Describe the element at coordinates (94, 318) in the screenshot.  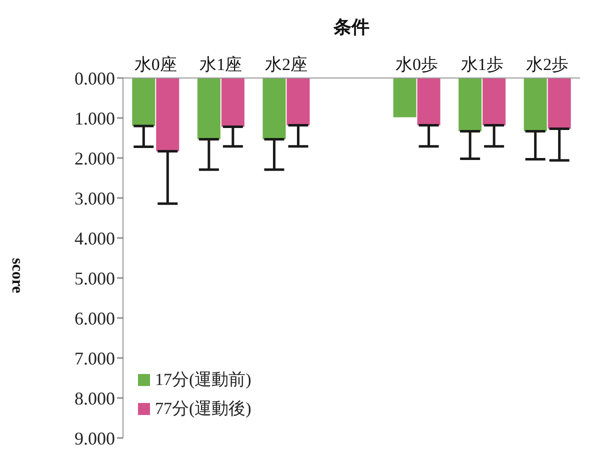
I see `y-tick-label: 6.000` at that location.